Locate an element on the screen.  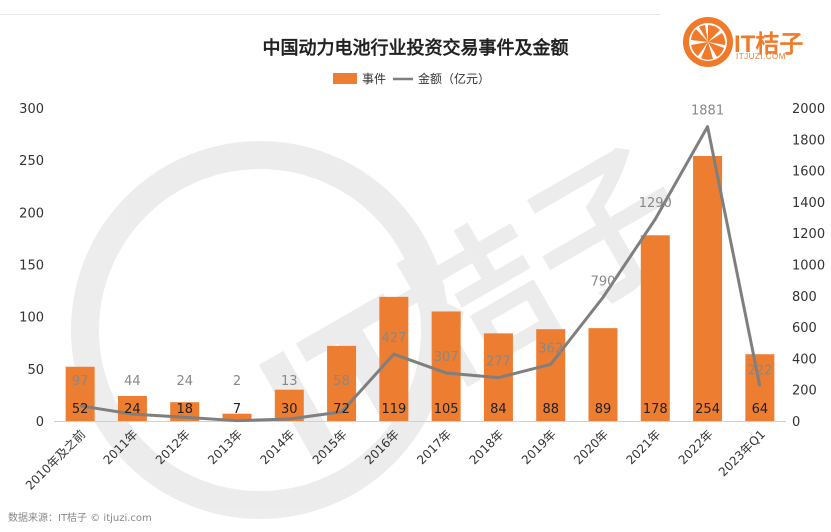
bar-data-label: 84 is located at coordinates (498, 409).